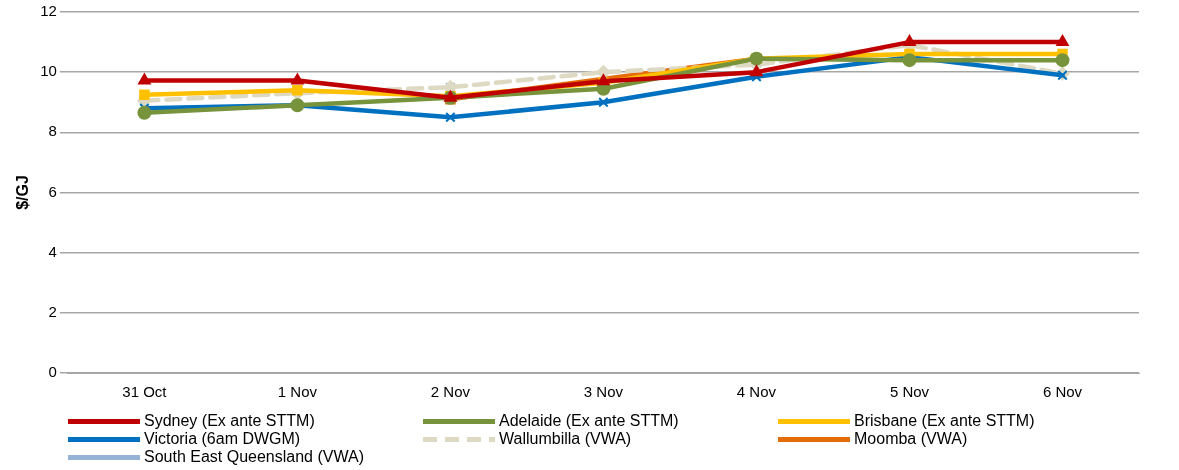 Image resolution: width=1179 pixels, height=470 pixels. I want to click on x-tick-label: 3 Nov, so click(603, 392).